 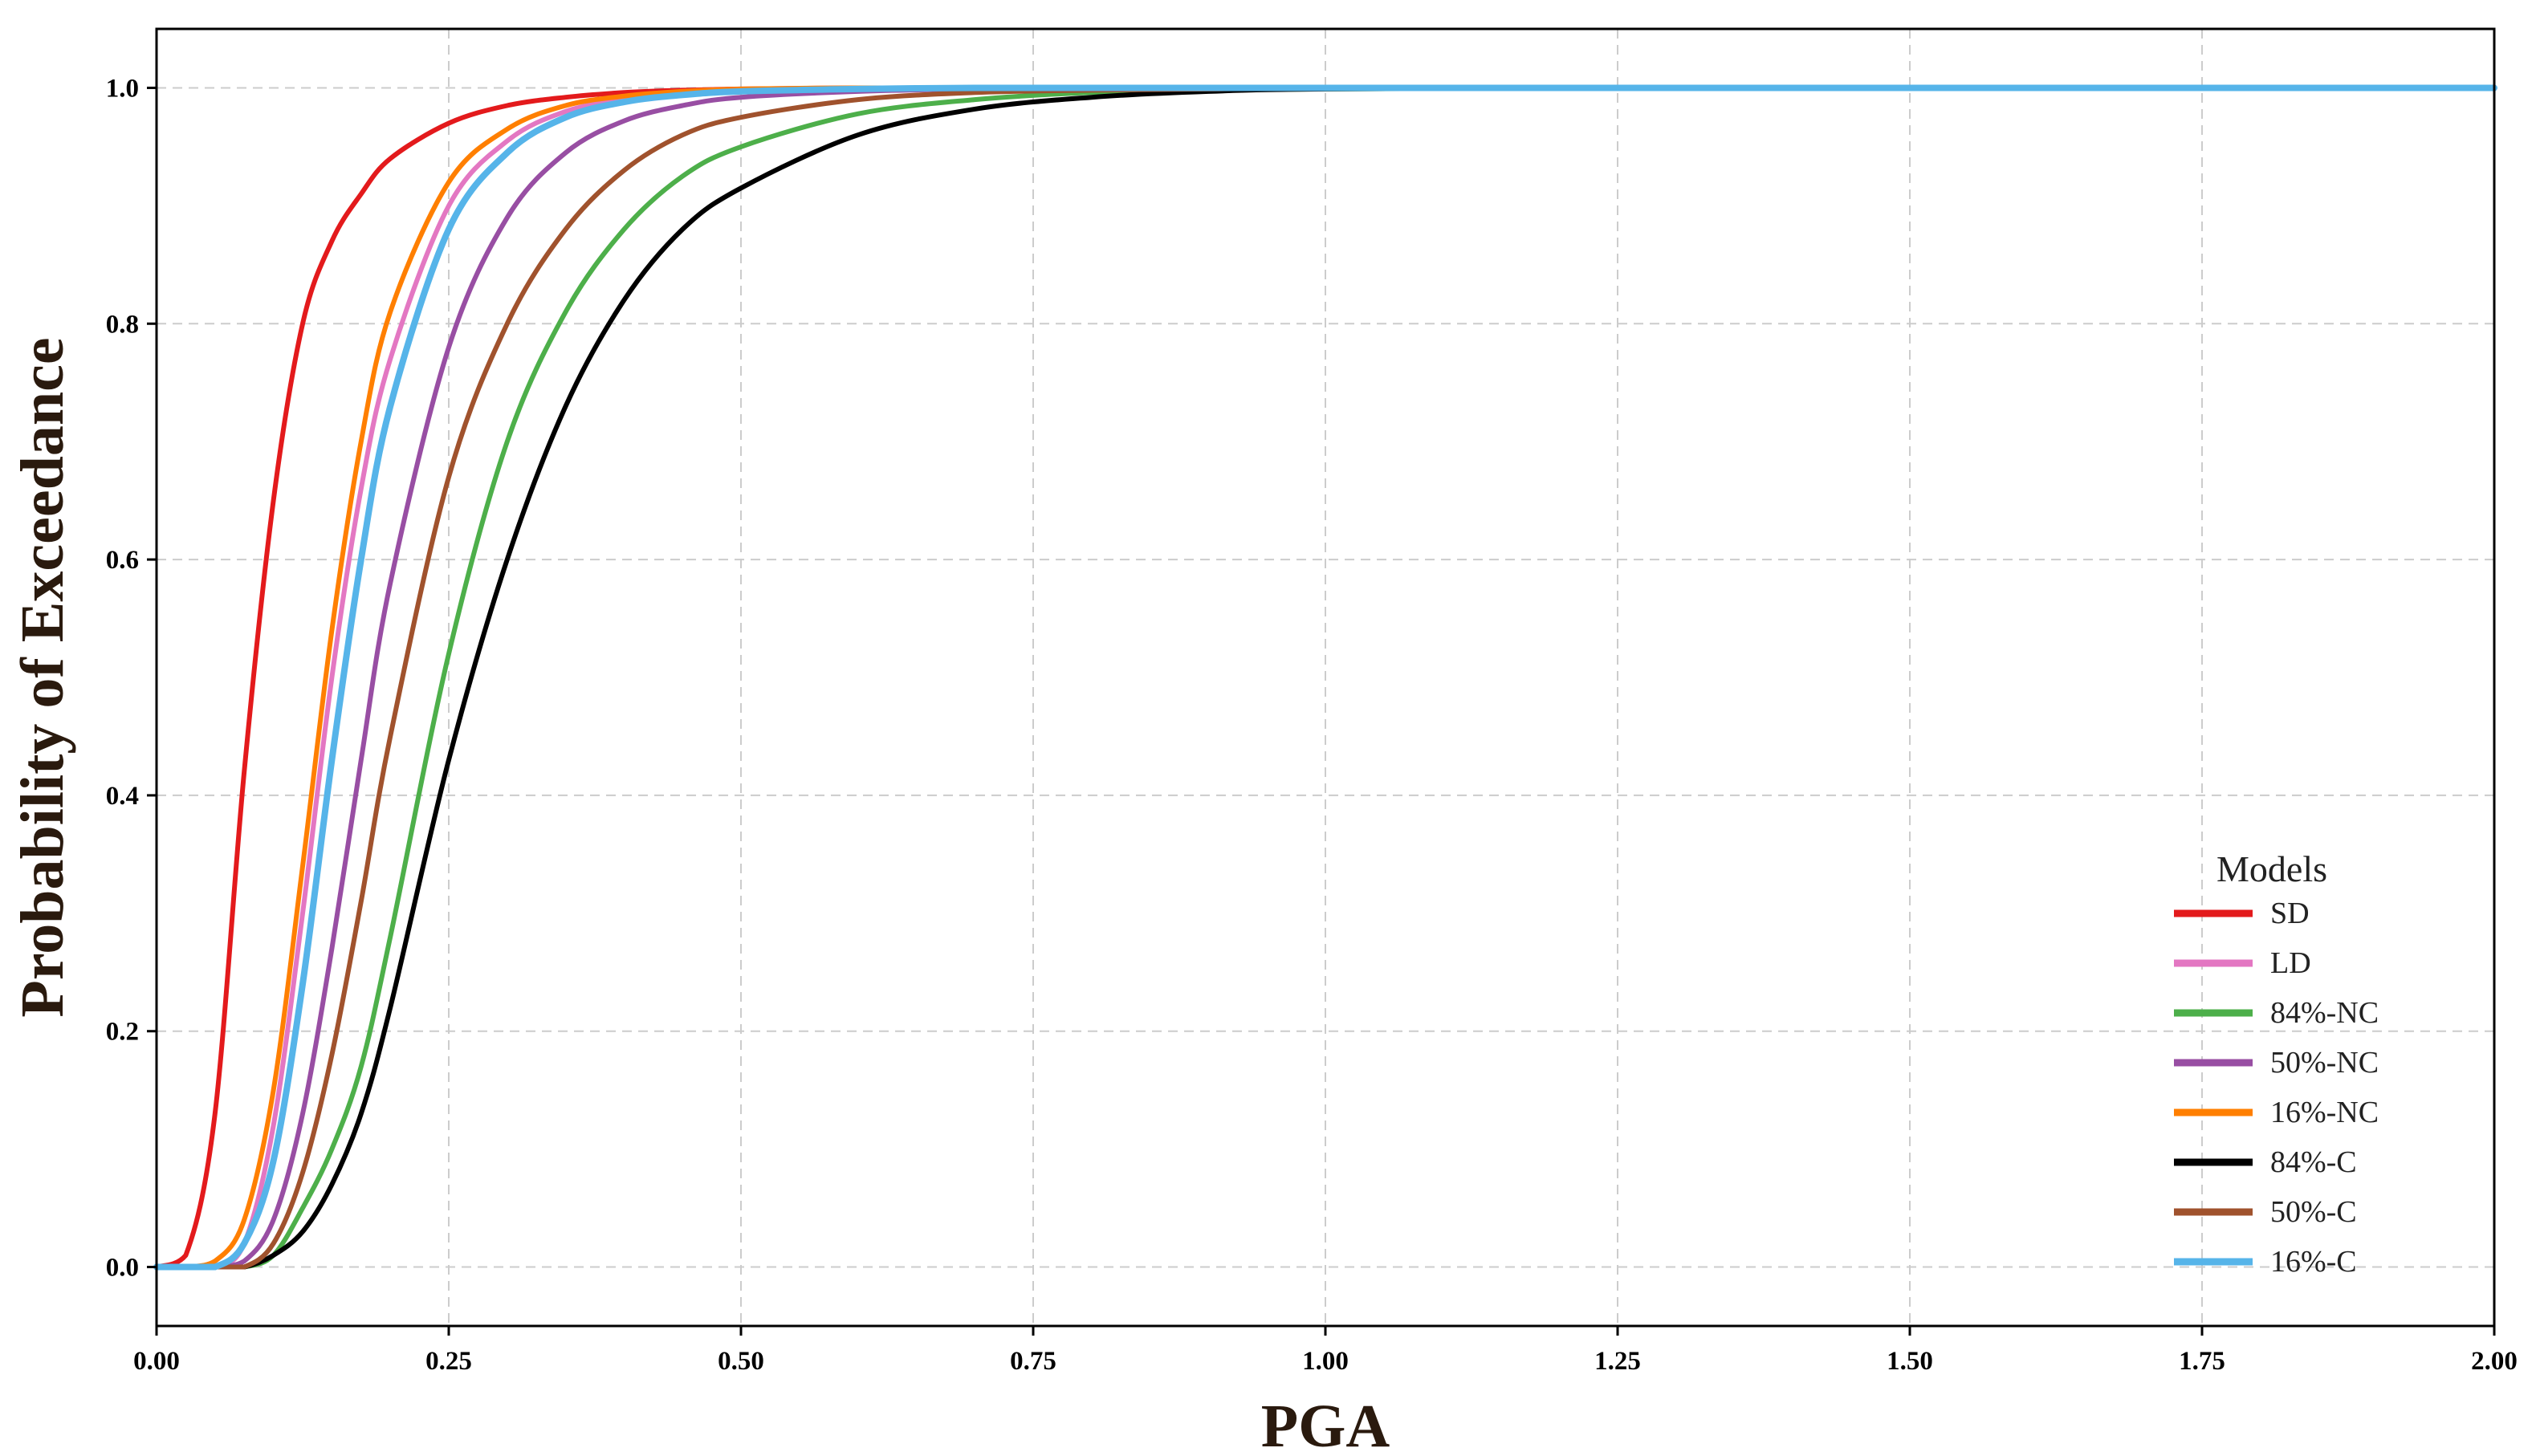 I want to click on legend-label: 50%-NC, so click(x=2324, y=1063).